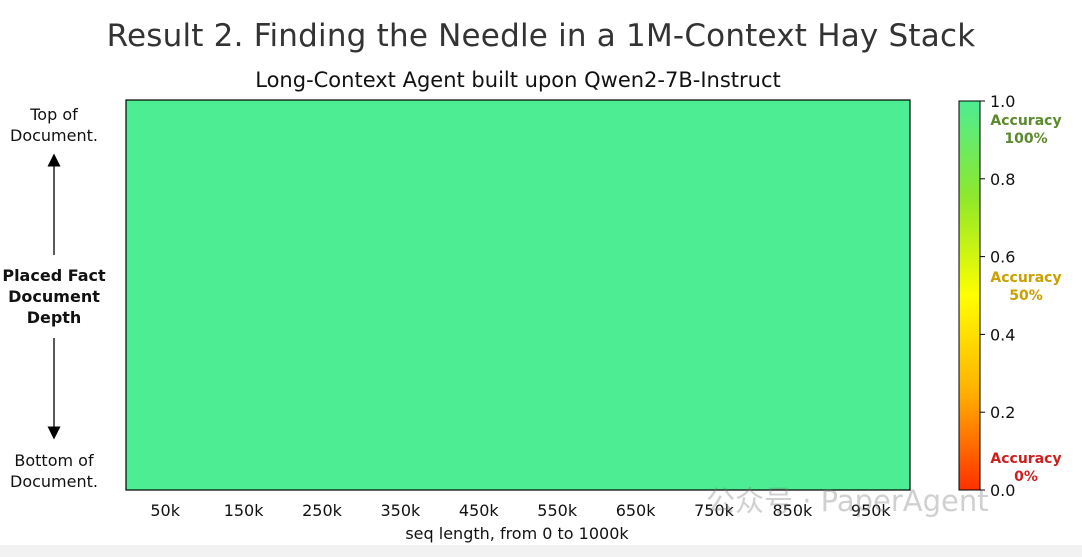 Image resolution: width=1082 pixels, height=557 pixels. Describe the element at coordinates (54, 471) in the screenshot. I see `y-bottom-label: Bottom of Document.` at that location.